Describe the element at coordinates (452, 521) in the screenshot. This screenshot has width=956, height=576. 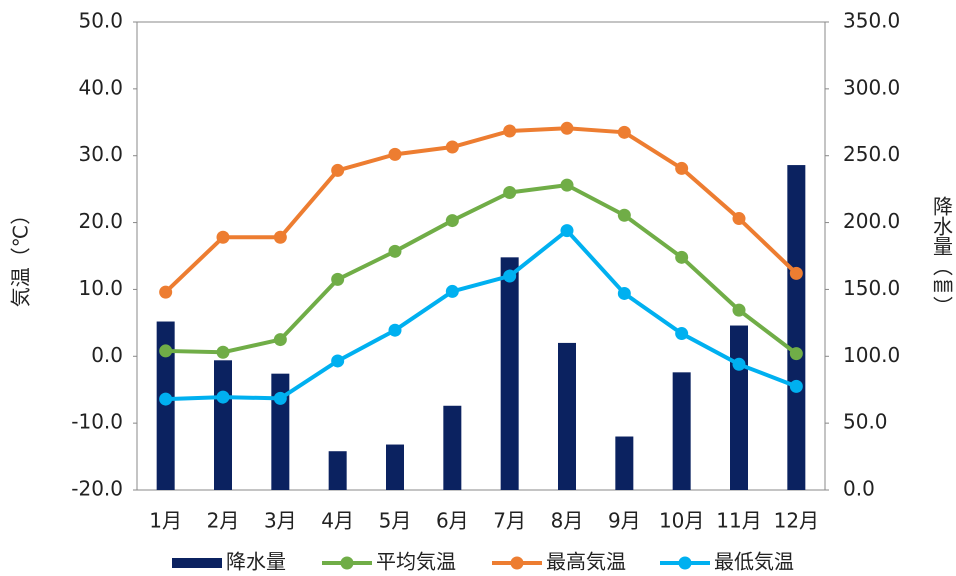
I see `x-tick-label: 6月` at that location.